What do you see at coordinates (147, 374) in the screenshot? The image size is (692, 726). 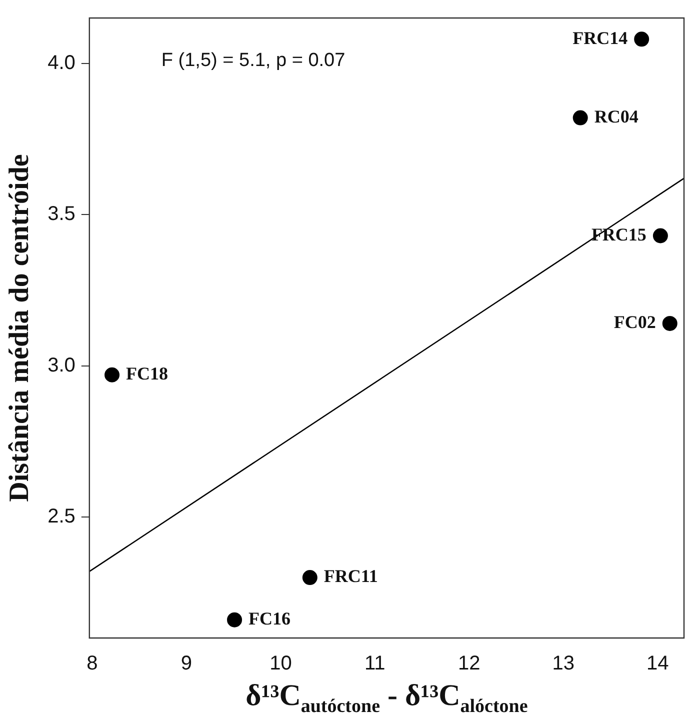 I see `annotation: FC18` at bounding box center [147, 374].